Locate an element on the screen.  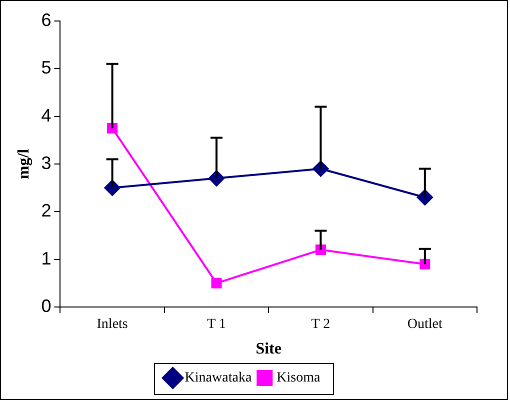
legend-label: Kisoma is located at coordinates (298, 378).